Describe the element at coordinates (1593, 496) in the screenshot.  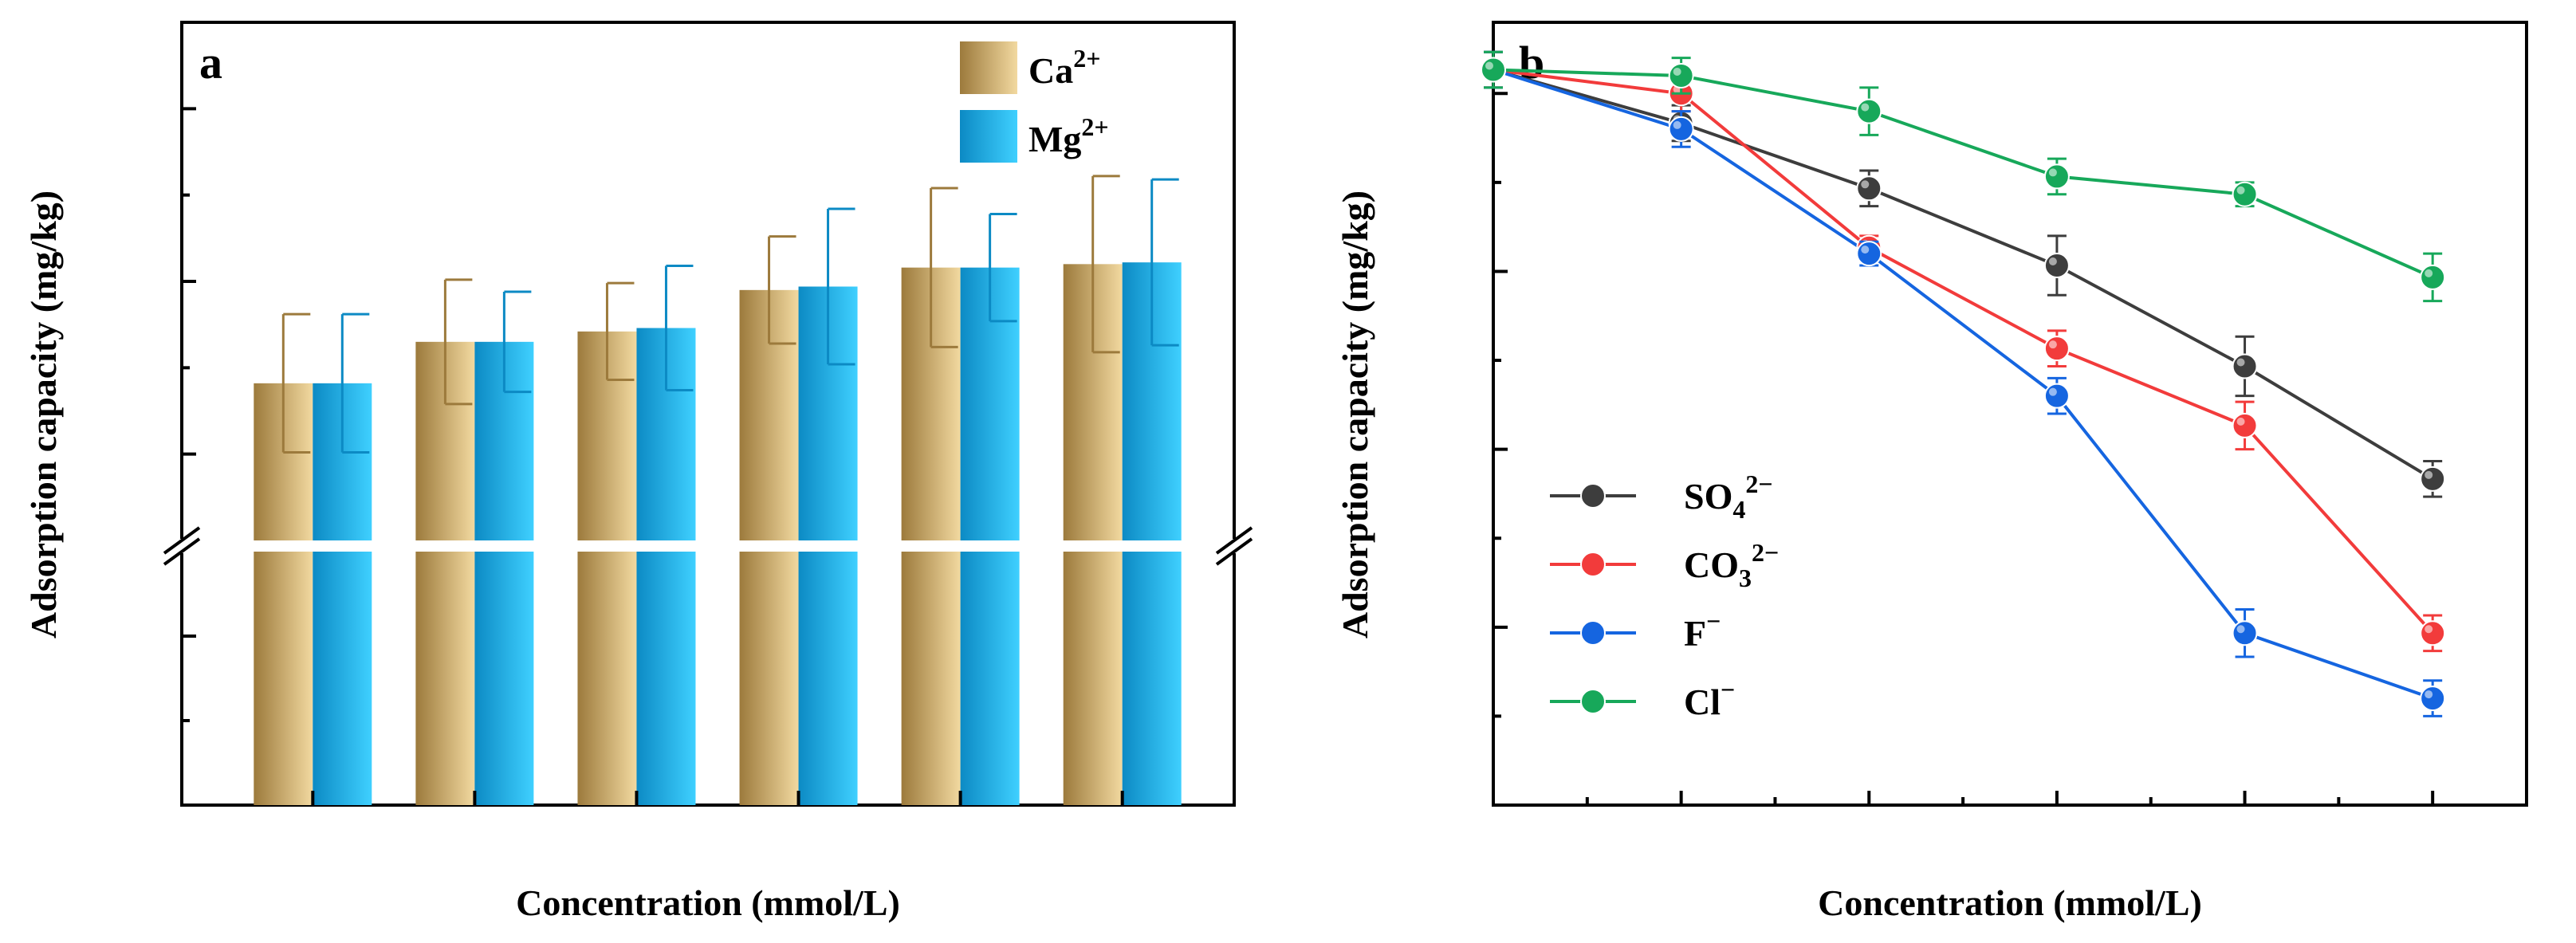
I see `legend-marker-so4` at that location.